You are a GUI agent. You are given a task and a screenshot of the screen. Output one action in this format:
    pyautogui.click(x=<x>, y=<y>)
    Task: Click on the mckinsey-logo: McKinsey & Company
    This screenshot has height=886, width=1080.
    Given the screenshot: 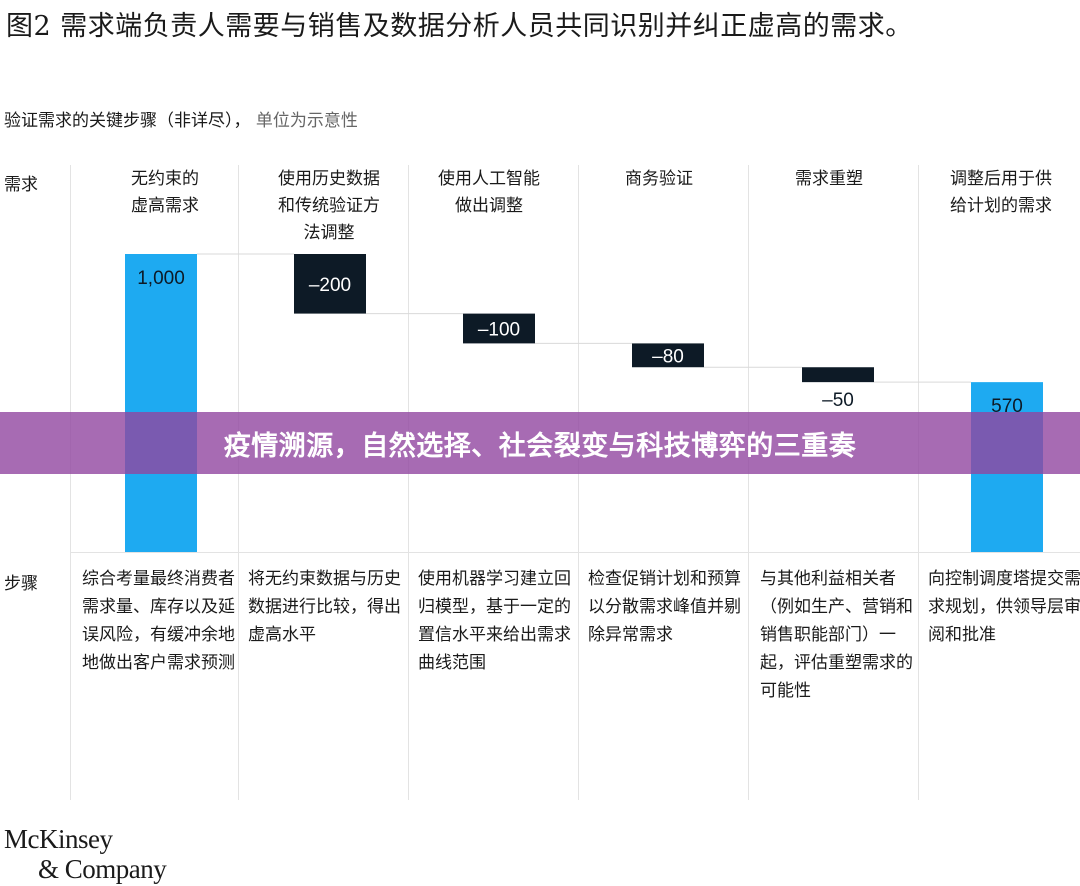 What is the action you would take?
    pyautogui.click(x=85, y=854)
    